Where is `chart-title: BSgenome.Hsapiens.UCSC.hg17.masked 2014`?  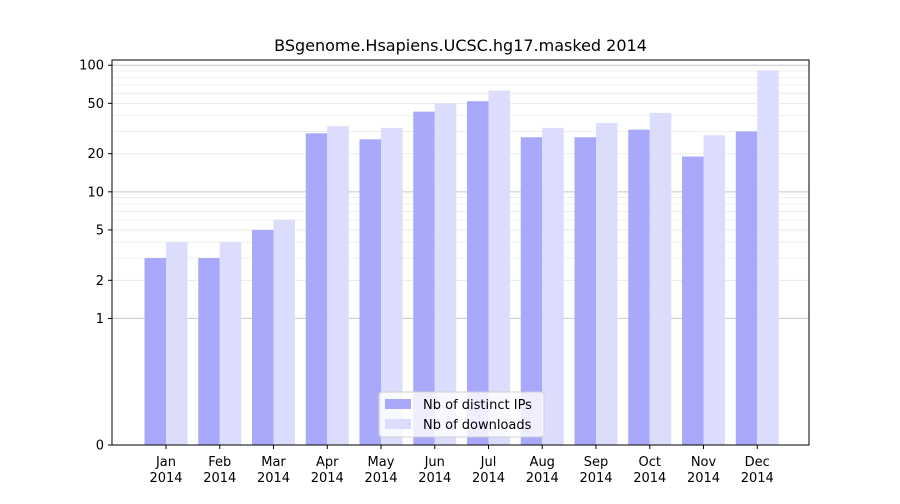 chart-title: BSgenome.Hsapiens.UCSC.hg17.masked 2014 is located at coordinates (460, 45).